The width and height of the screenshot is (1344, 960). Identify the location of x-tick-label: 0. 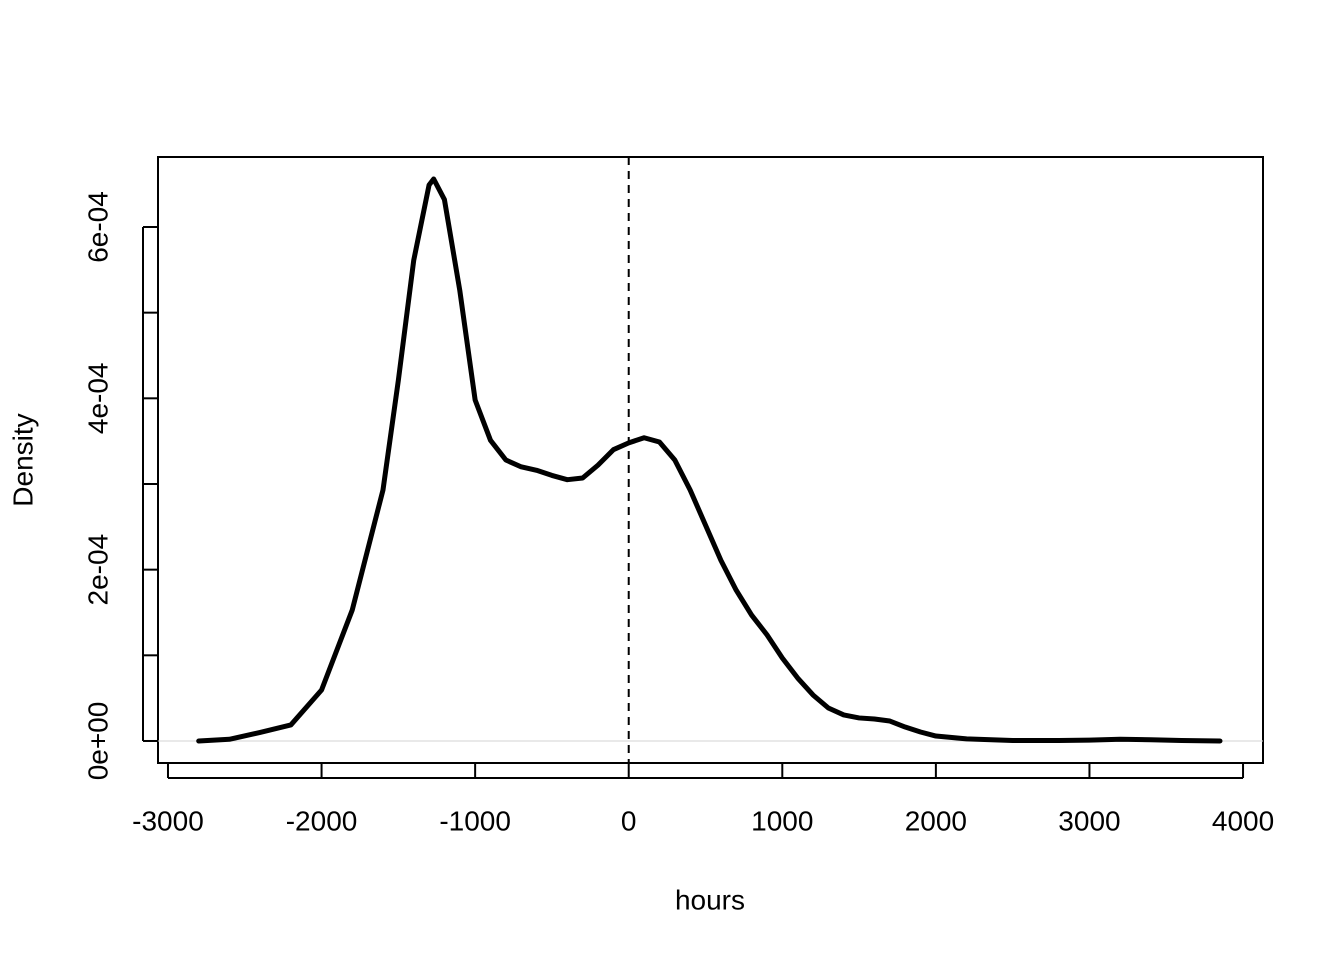
(629, 820).